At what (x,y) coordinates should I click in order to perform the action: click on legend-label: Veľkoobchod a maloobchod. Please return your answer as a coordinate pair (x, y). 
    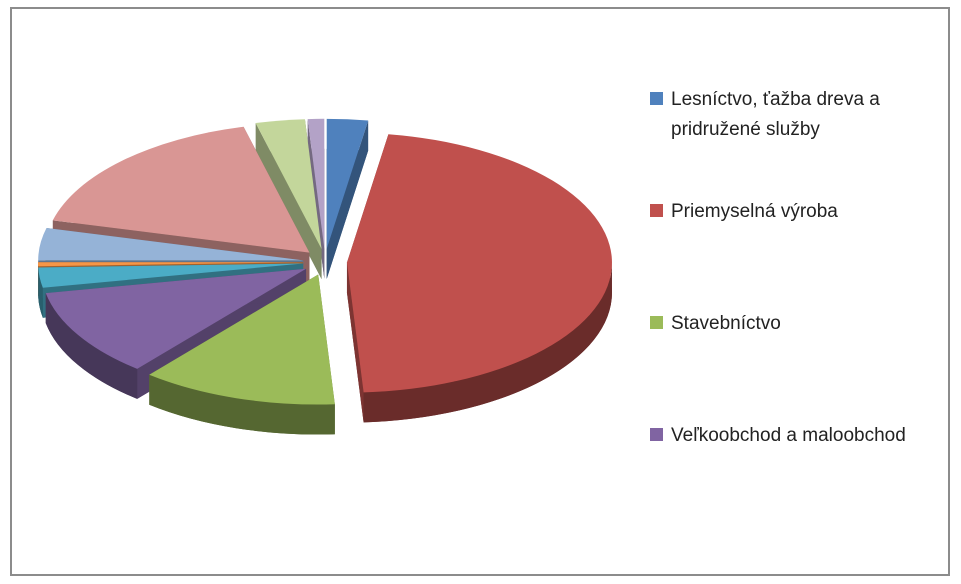
    Looking at the image, I should click on (788, 435).